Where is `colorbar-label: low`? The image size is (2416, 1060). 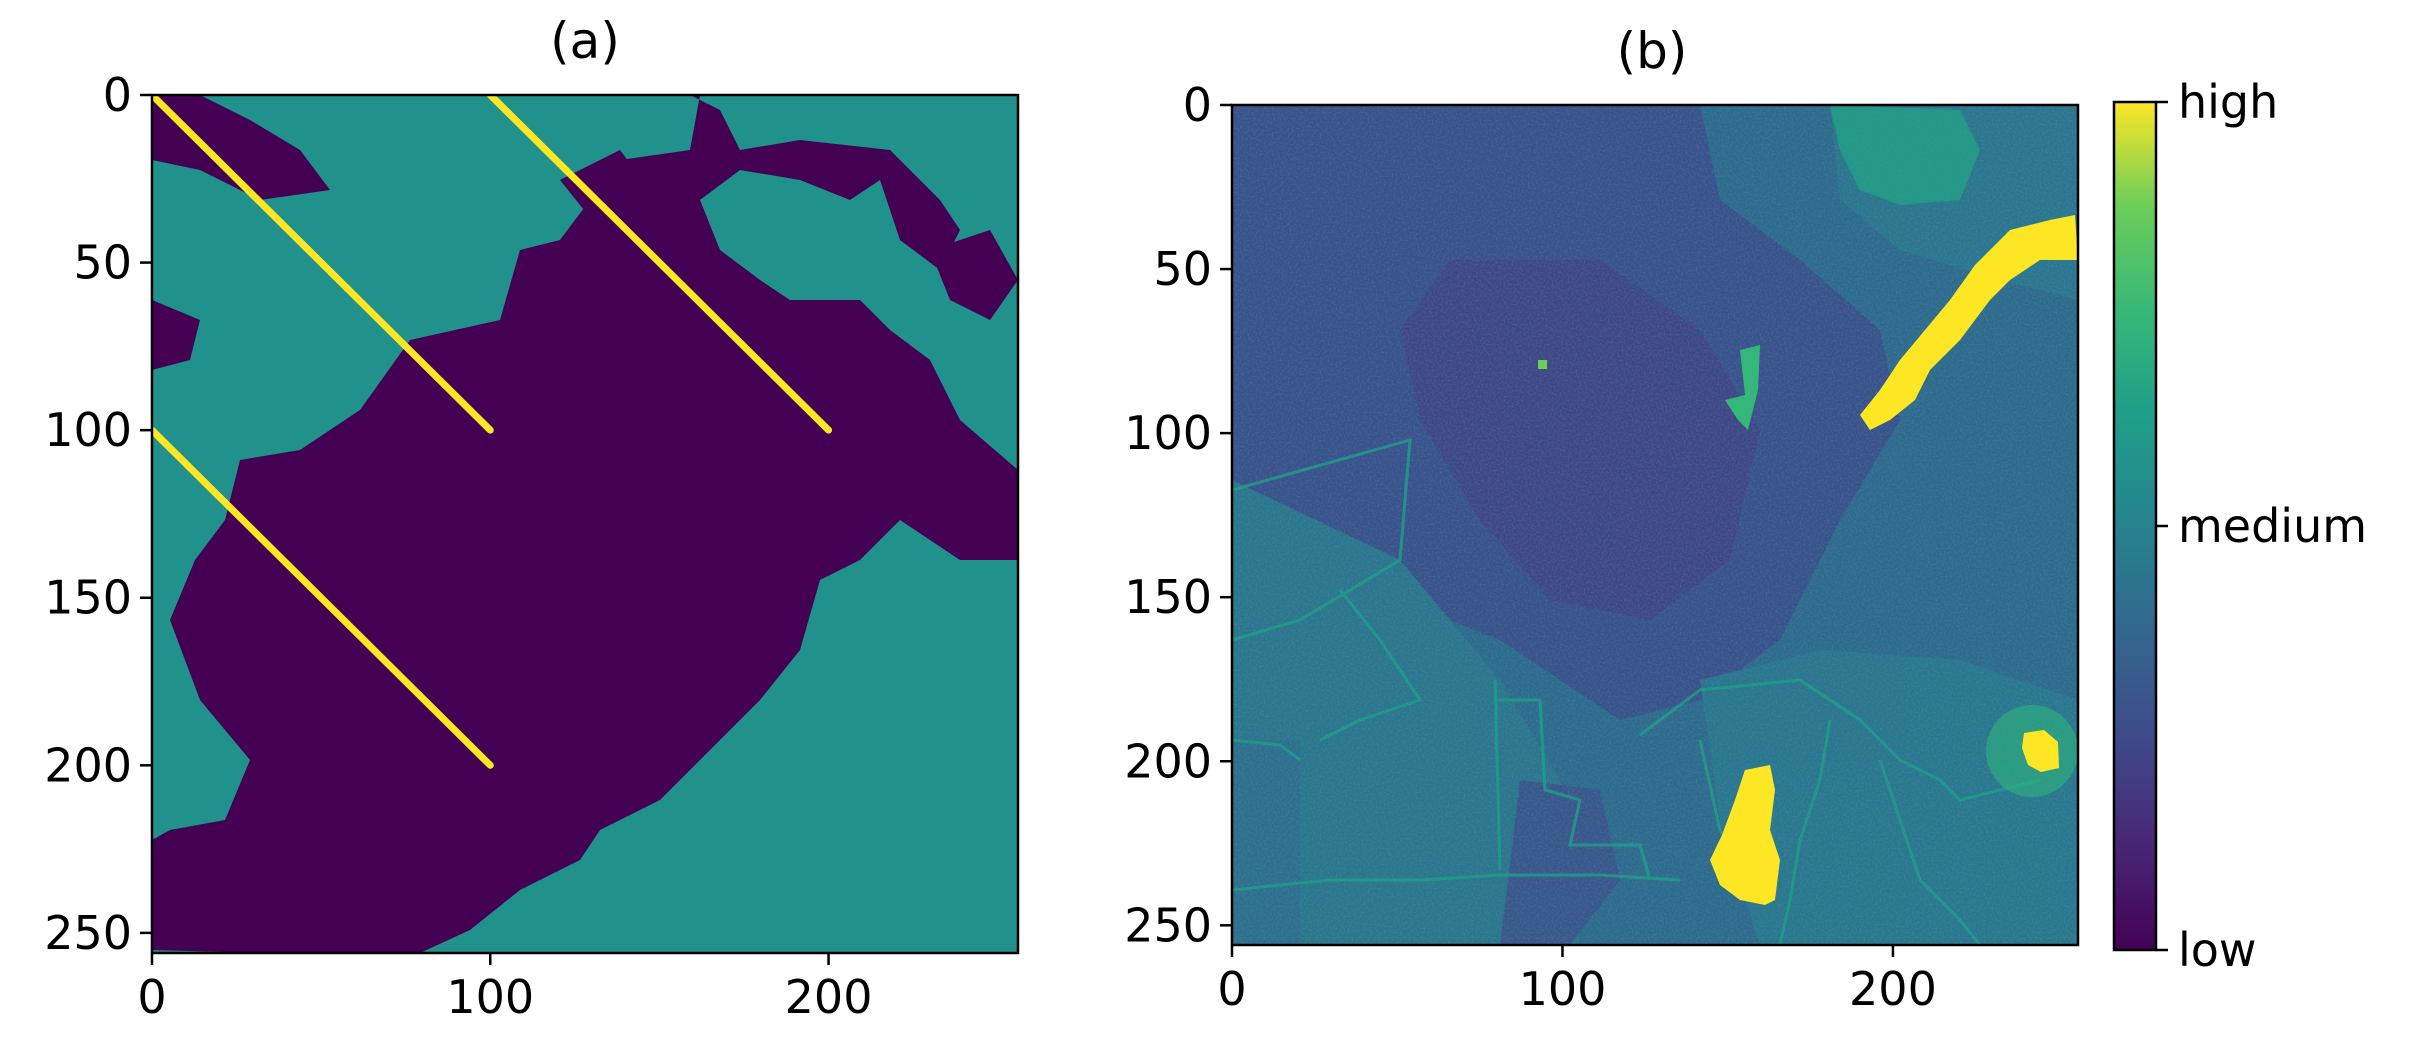
colorbar-label: low is located at coordinates (2217, 950).